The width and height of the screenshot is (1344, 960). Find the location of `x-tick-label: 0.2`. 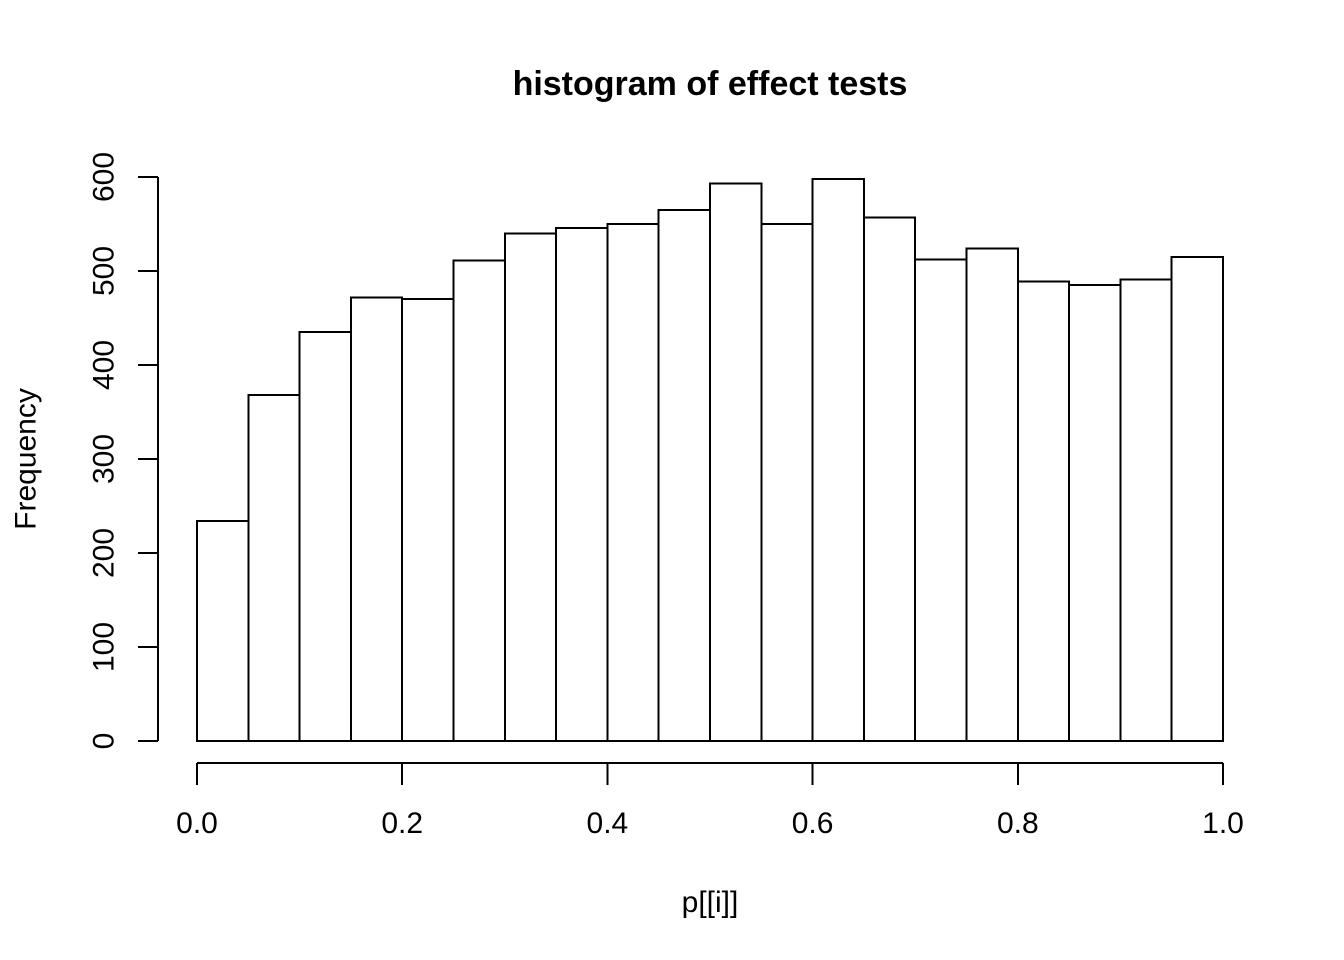

x-tick-label: 0.2 is located at coordinates (402, 823).